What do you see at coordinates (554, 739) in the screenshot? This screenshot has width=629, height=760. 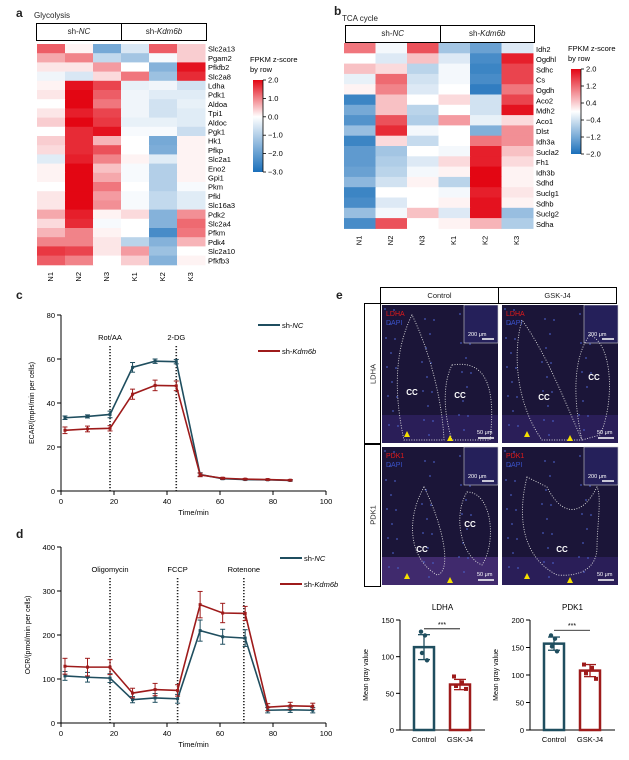 I see `x-tick-label: Control` at bounding box center [554, 739].